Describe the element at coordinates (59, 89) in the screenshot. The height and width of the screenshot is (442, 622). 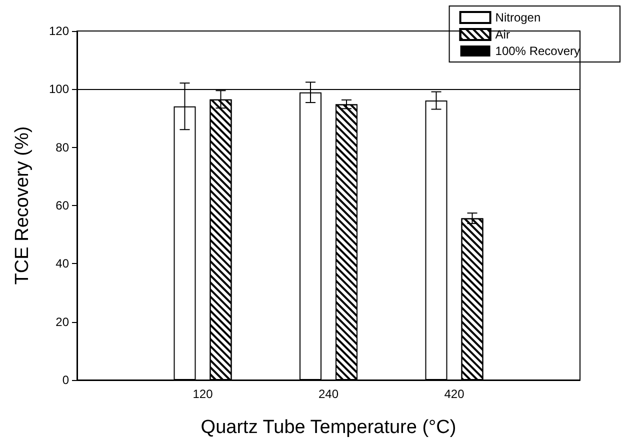
I see `y-tick-label: 100` at that location.